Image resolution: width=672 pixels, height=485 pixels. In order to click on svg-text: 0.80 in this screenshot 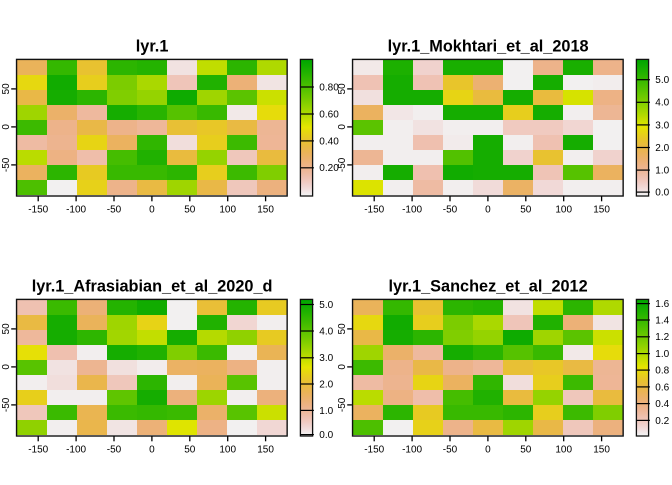, I will do `click(329, 87)`.